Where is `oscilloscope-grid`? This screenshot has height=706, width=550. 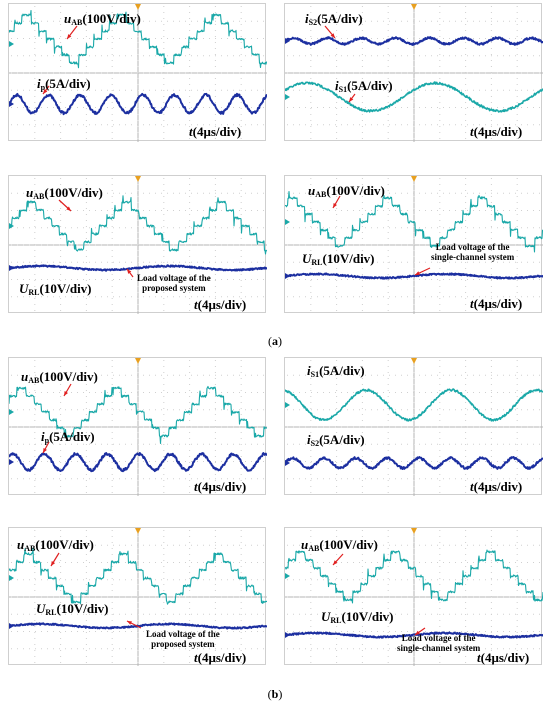 oscilloscope-grid is located at coordinates (414, 73).